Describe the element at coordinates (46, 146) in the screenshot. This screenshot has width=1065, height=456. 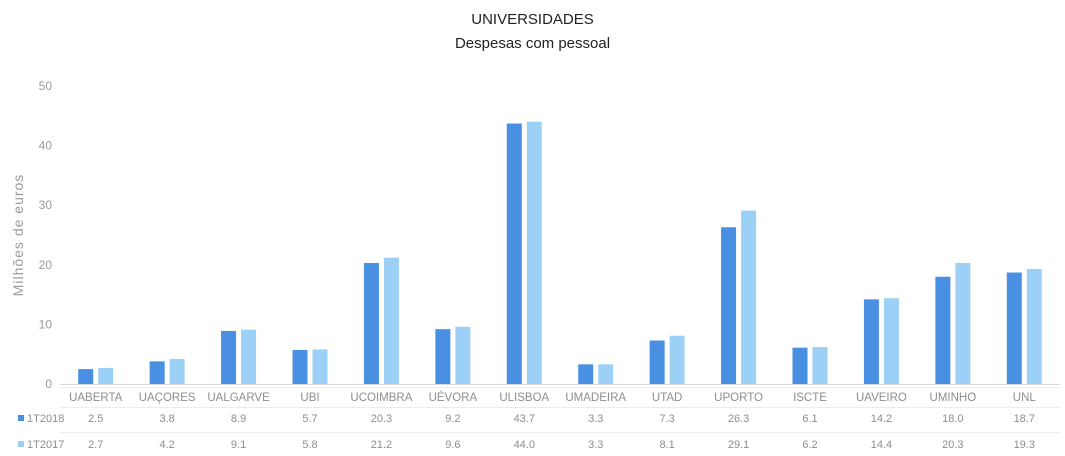
I see `y-tick-label: 40` at that location.